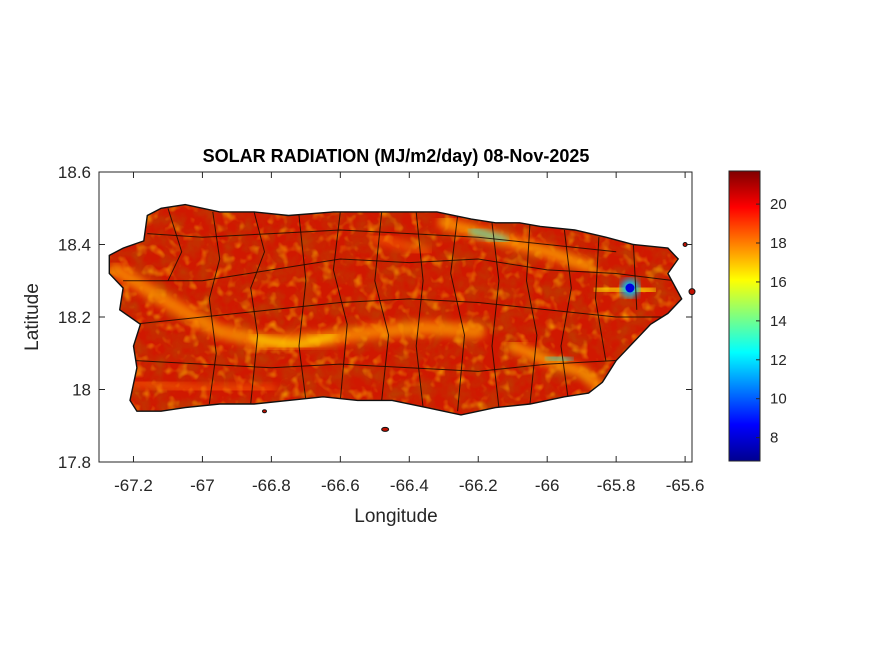 Image resolution: width=875 pixels, height=656 pixels. What do you see at coordinates (202, 385) in the screenshot?
I see `band-southwest-orange` at bounding box center [202, 385].